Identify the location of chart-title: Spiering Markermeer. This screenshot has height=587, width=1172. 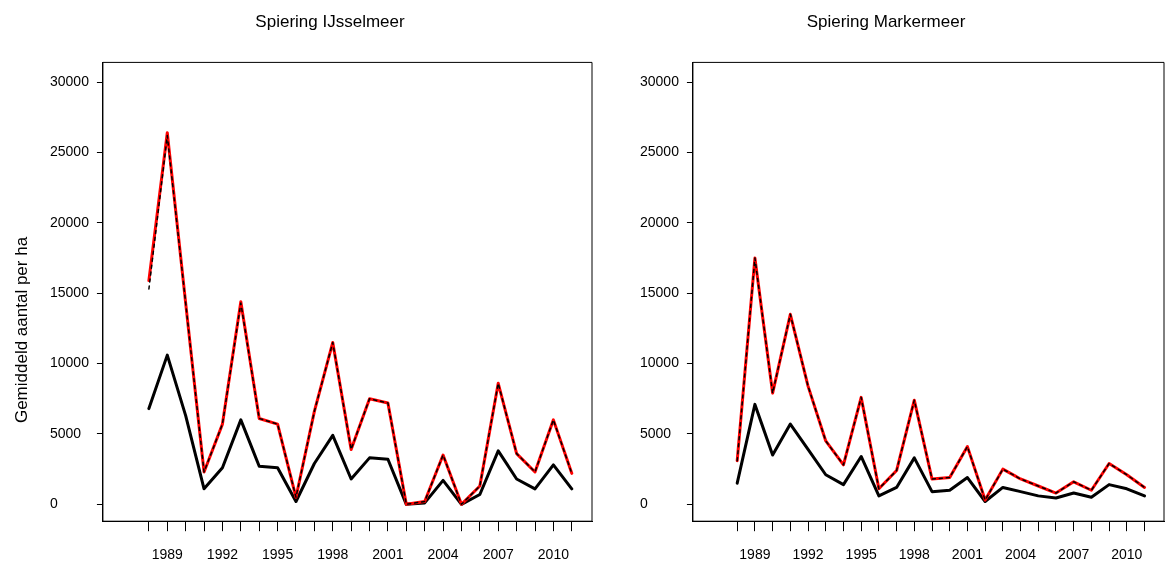
(886, 22).